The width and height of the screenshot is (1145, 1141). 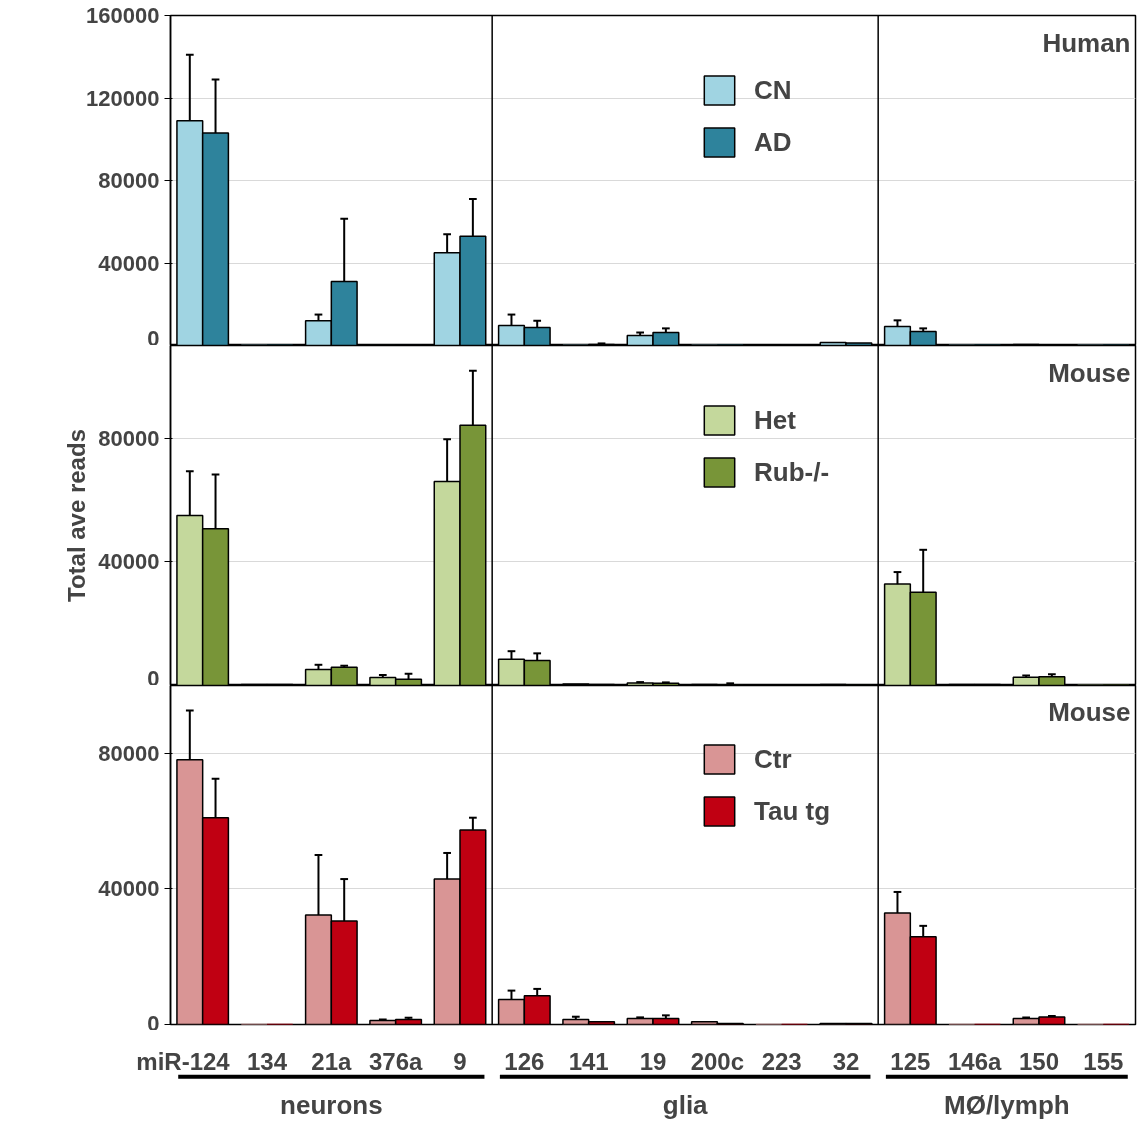 I want to click on x-tick-label: 21a, so click(x=332, y=1061).